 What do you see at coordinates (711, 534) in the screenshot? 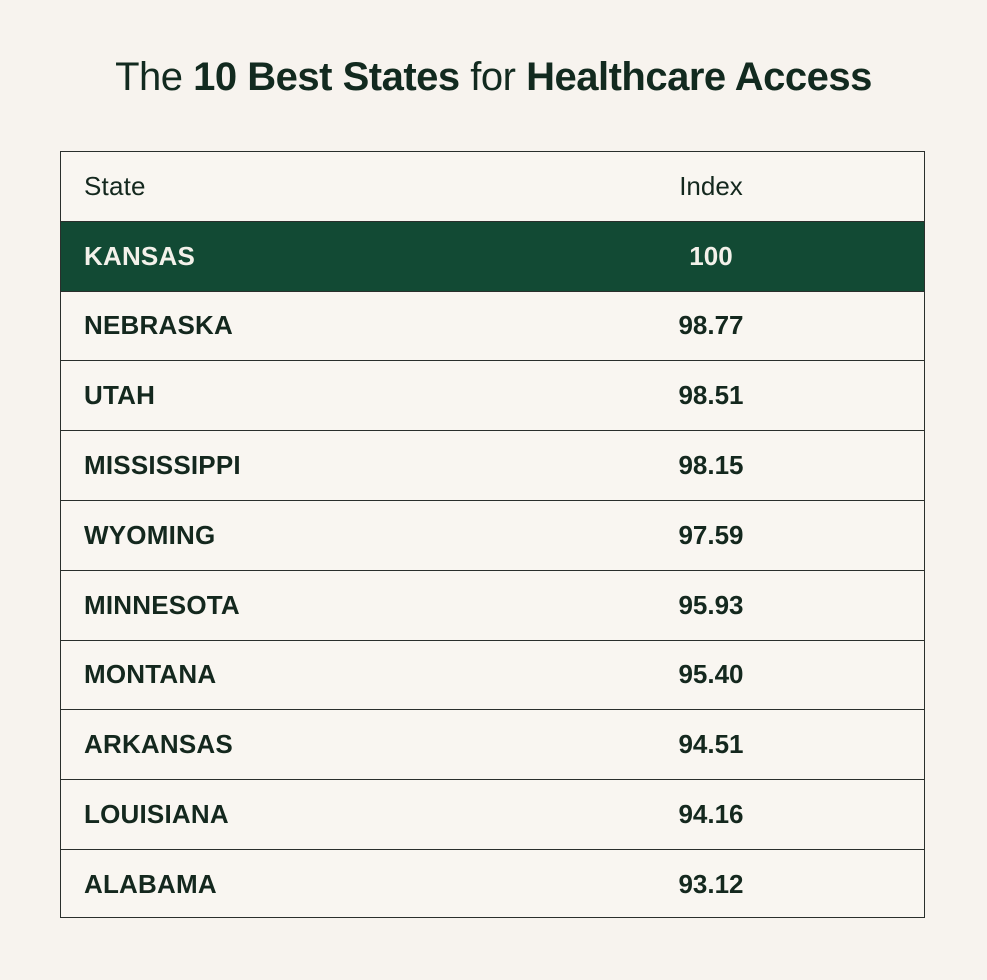
I see `index-cell: 97.59` at bounding box center [711, 534].